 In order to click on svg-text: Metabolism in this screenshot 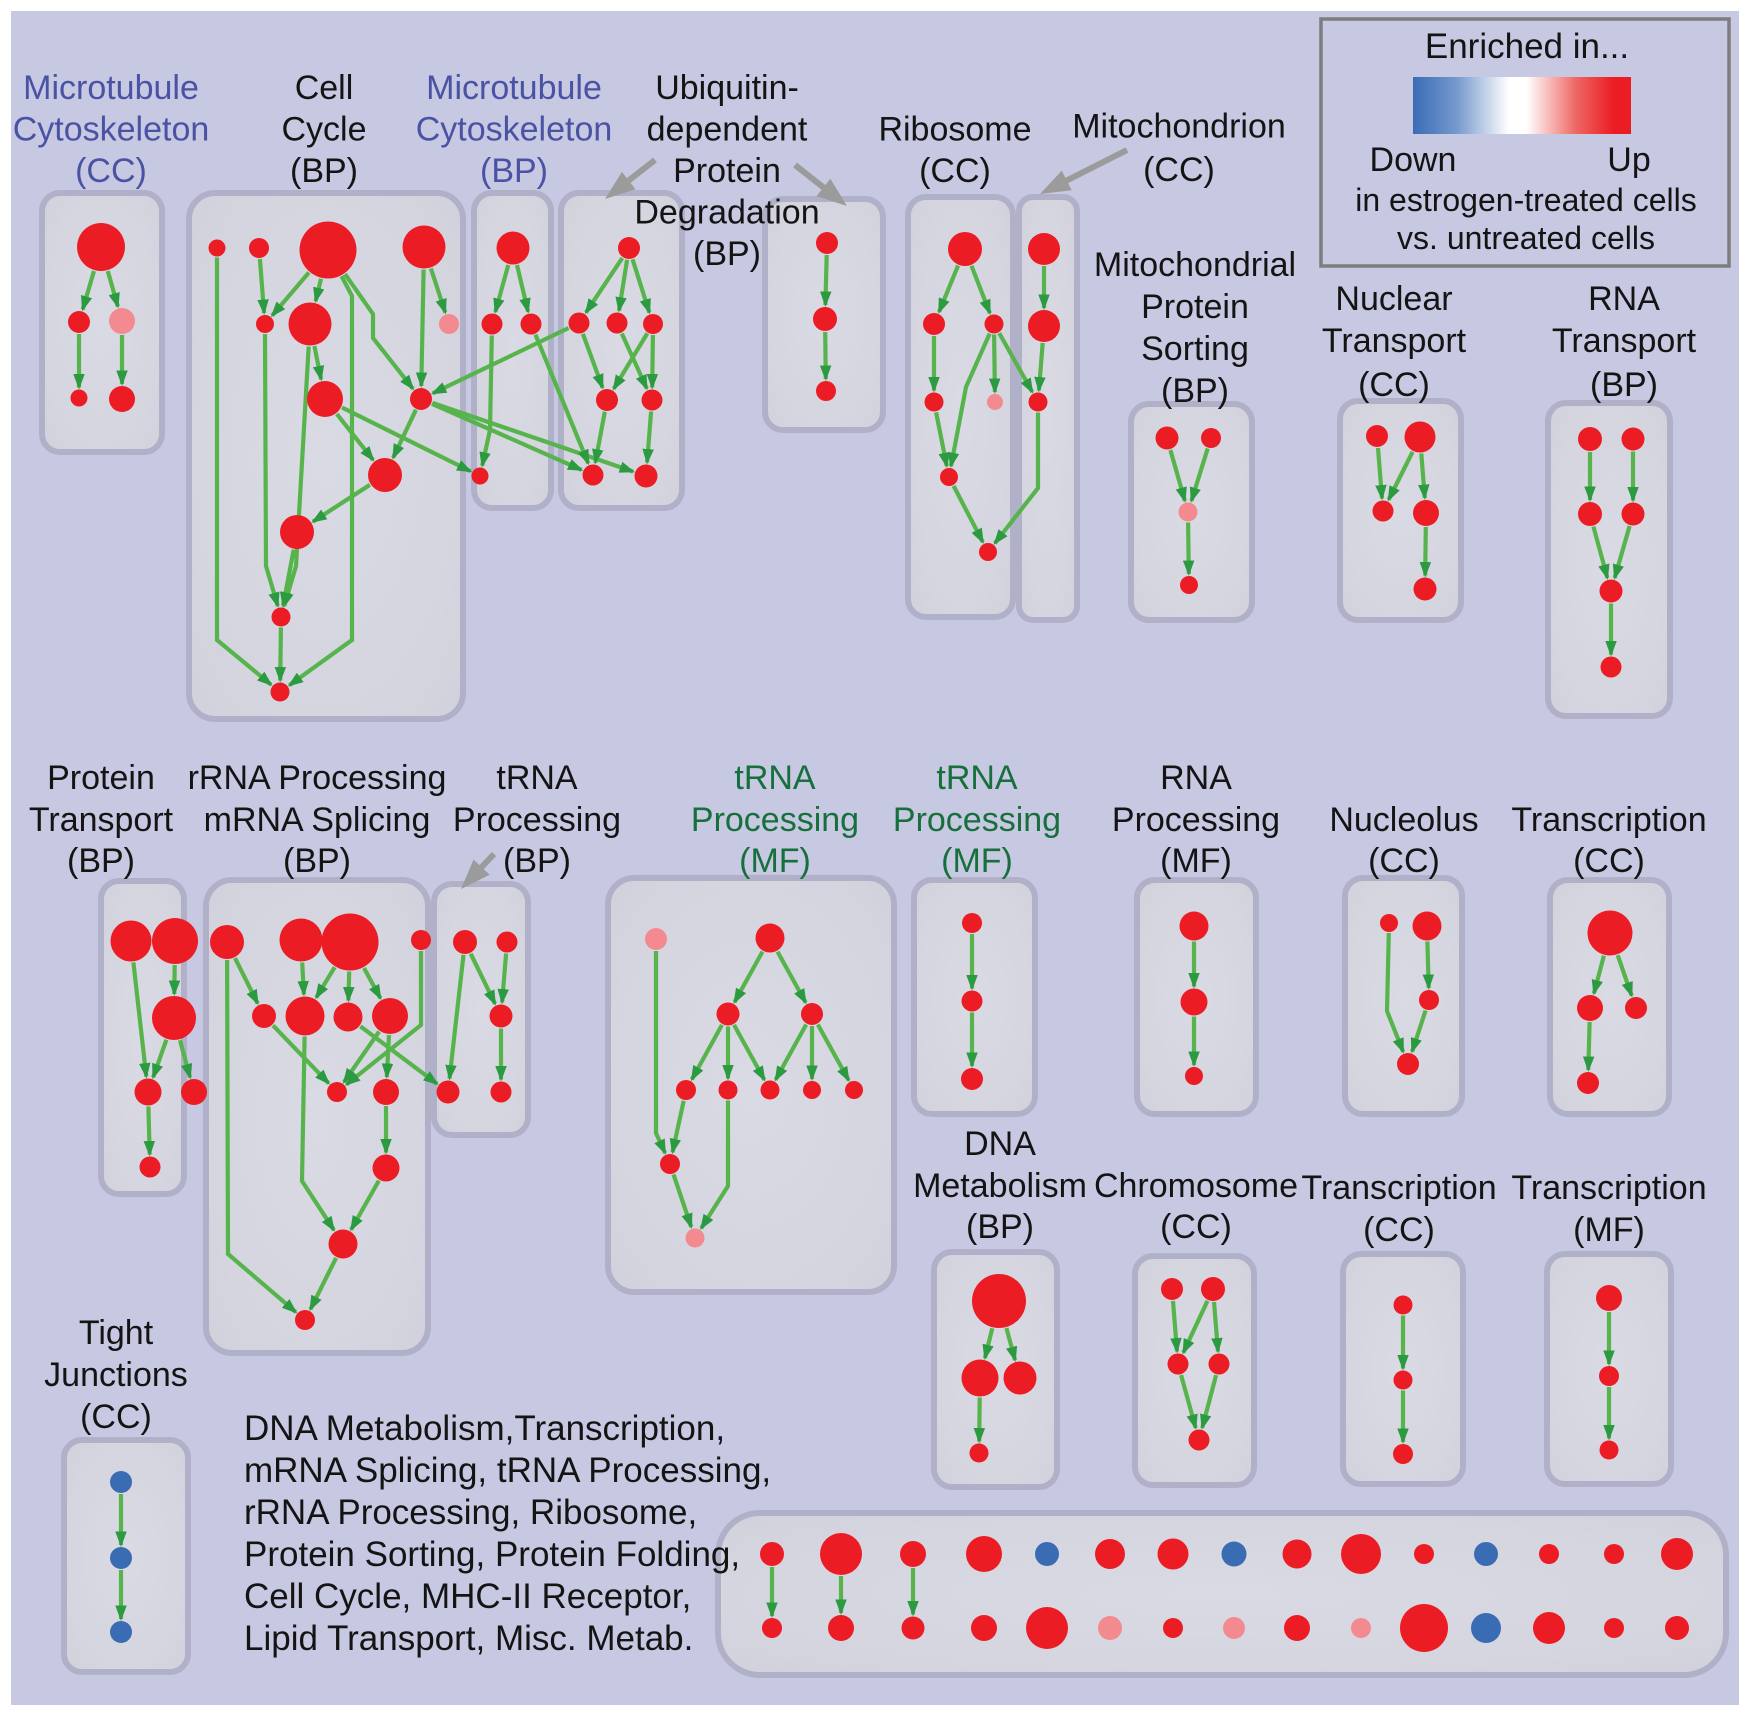, I will do `click(1000, 1186)`.